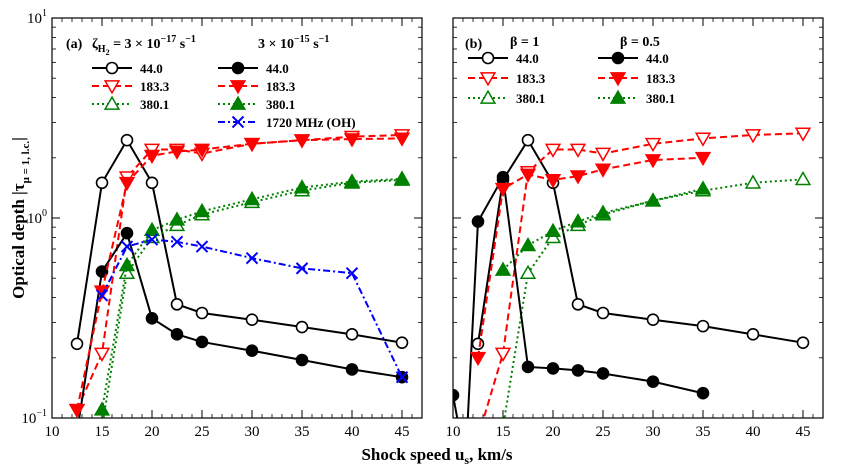 The image size is (858, 468). Describe the element at coordinates (311, 122) in the screenshot. I see `legend-label: 1720 MHz (OH)` at that location.